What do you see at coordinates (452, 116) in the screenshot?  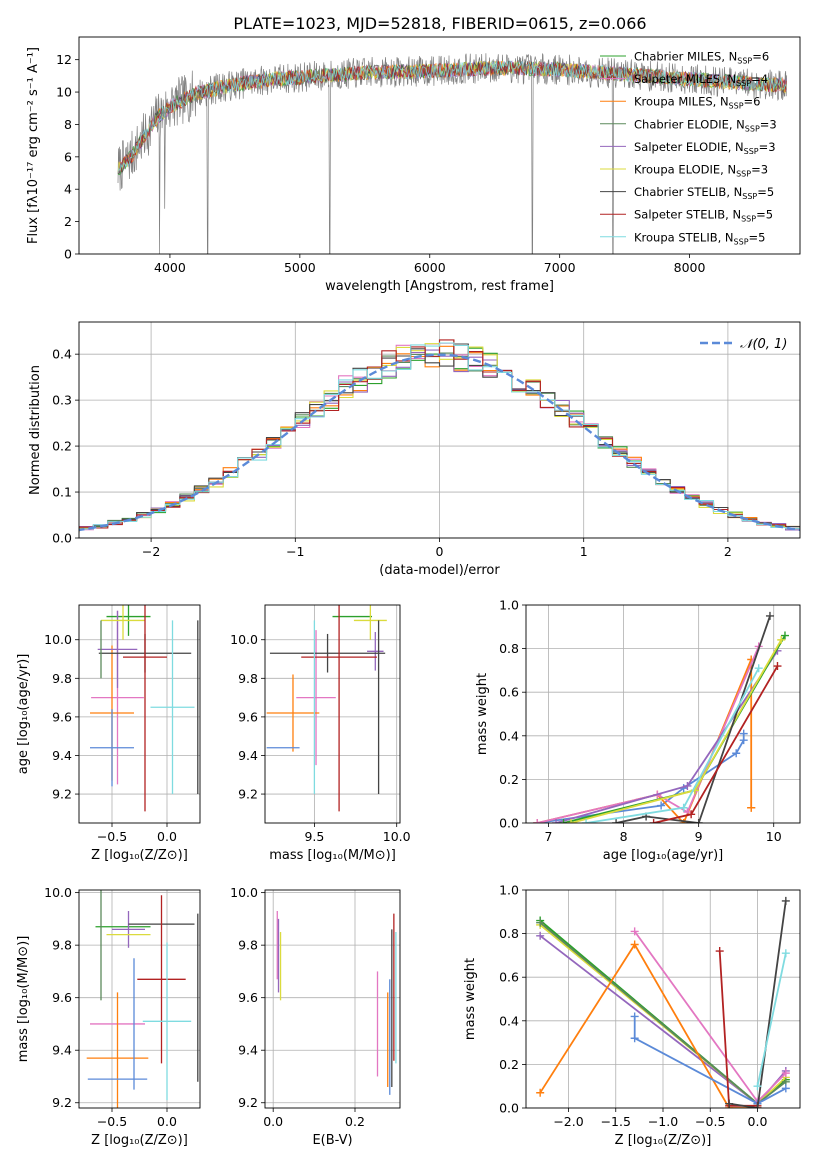 I see `model-spectrum-line` at bounding box center [452, 116].